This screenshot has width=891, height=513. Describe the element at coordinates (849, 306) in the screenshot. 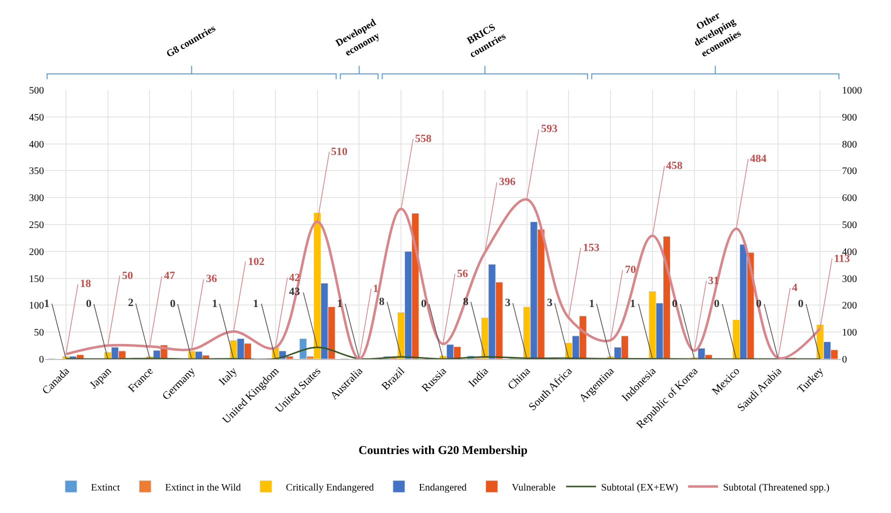

I see `y2-tick-label: 200` at that location.